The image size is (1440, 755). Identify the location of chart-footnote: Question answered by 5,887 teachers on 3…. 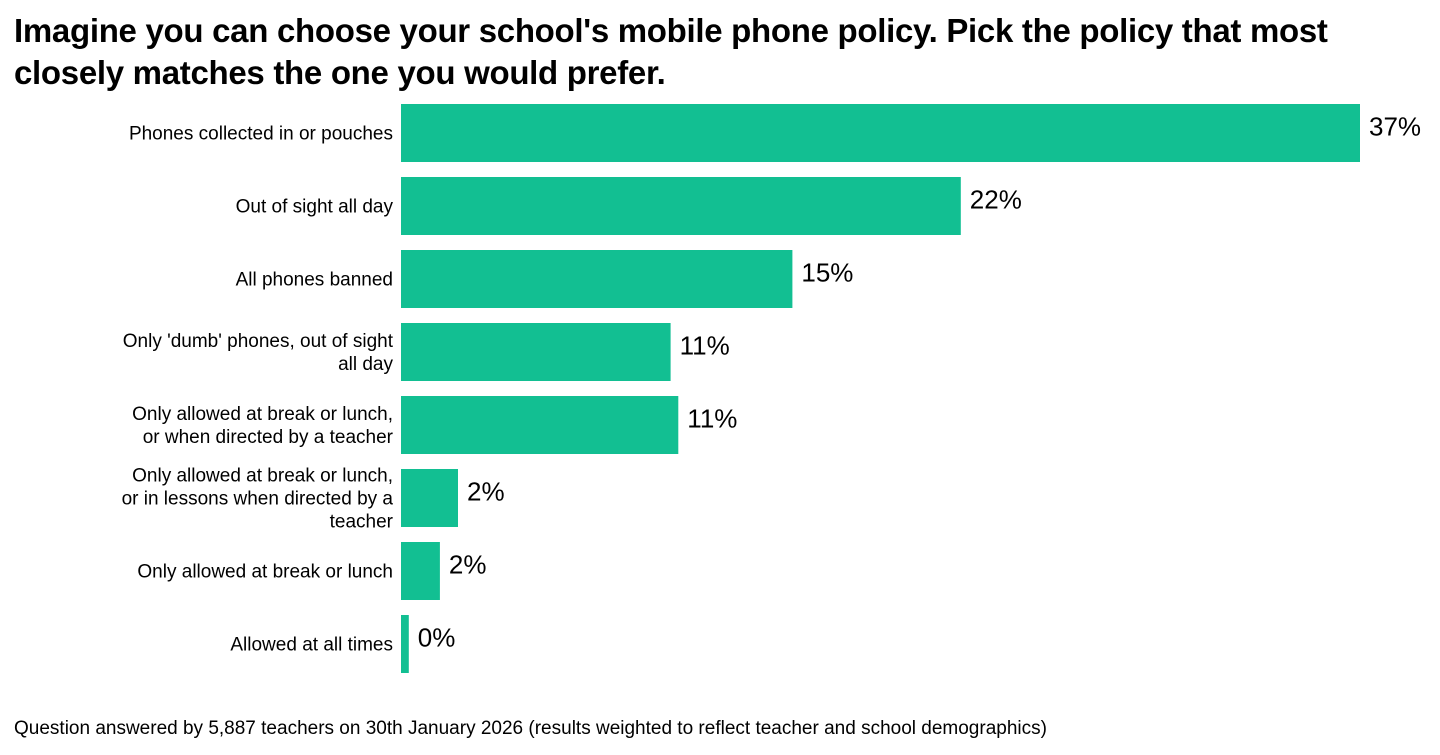
(530, 728).